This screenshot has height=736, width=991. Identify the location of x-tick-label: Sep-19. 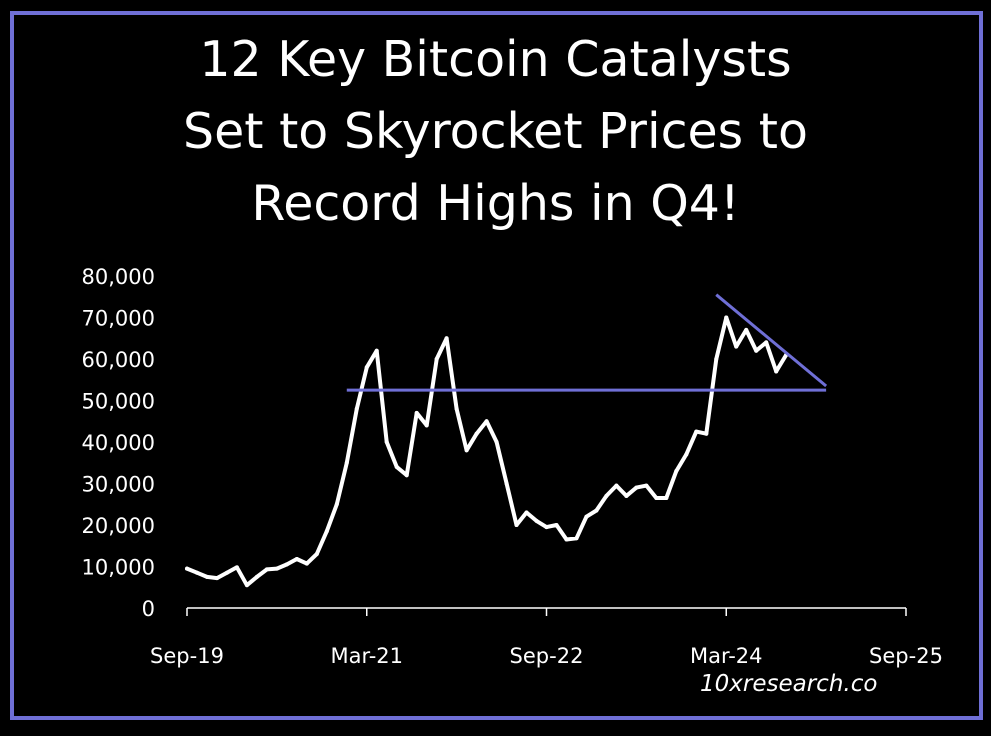
(187, 656).